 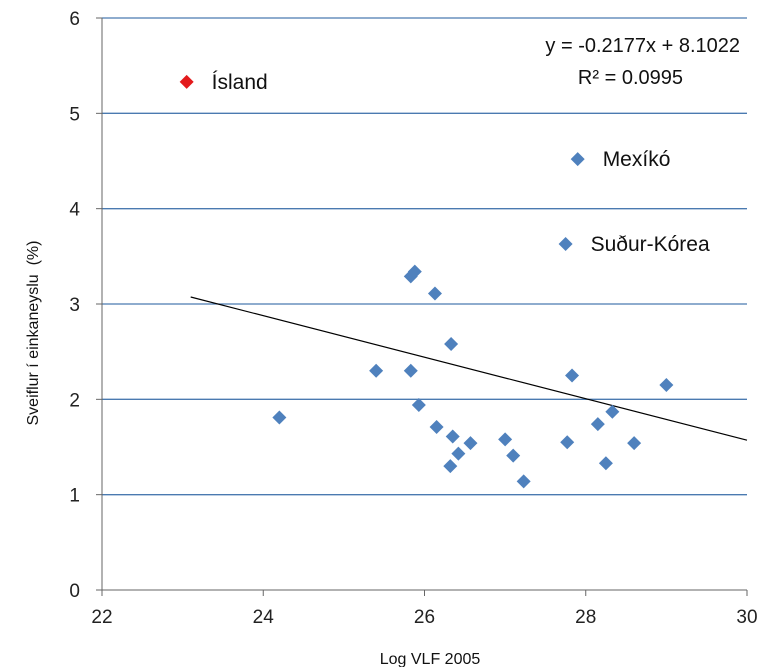 What do you see at coordinates (264, 617) in the screenshot?
I see `x-tick-label: 24` at bounding box center [264, 617].